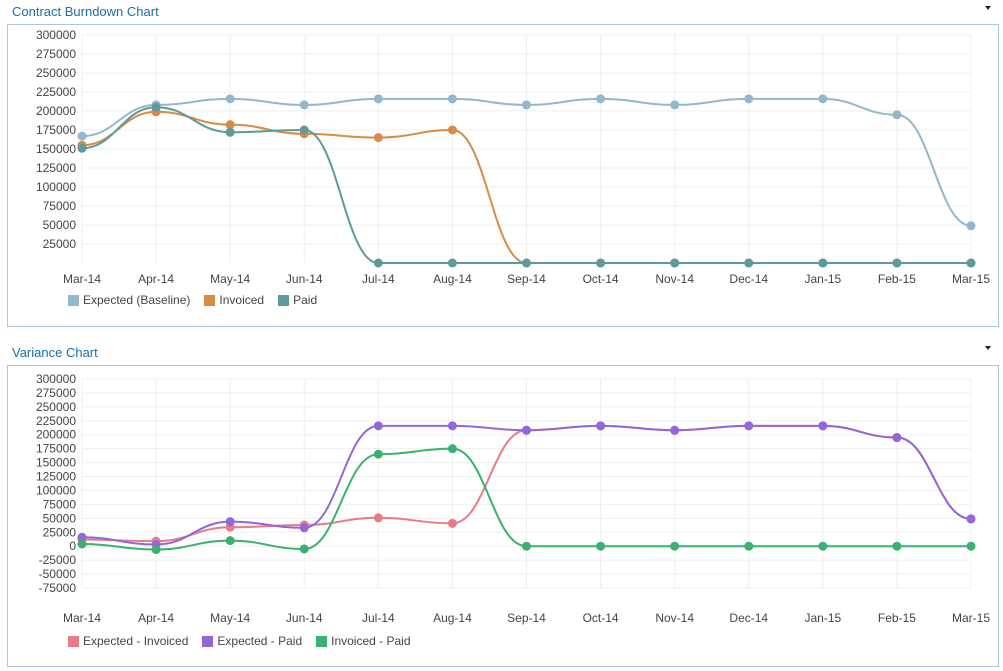 The height and width of the screenshot is (671, 1003). Describe the element at coordinates (60, 518) in the screenshot. I see `y-tick-label: 50000` at that location.